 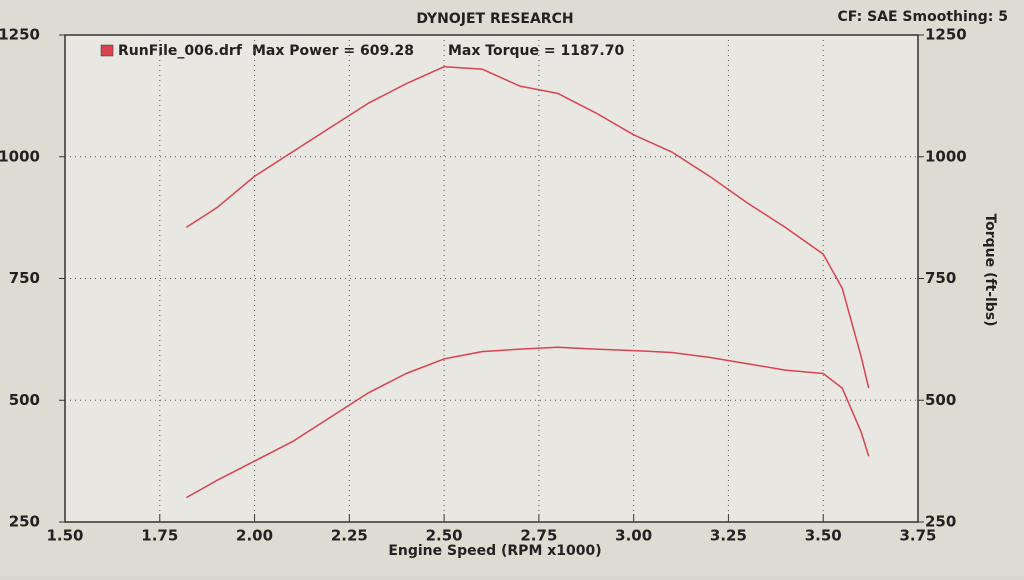 What do you see at coordinates (917, 536) in the screenshot?
I see `x-tick-label: 3.75` at bounding box center [917, 536].